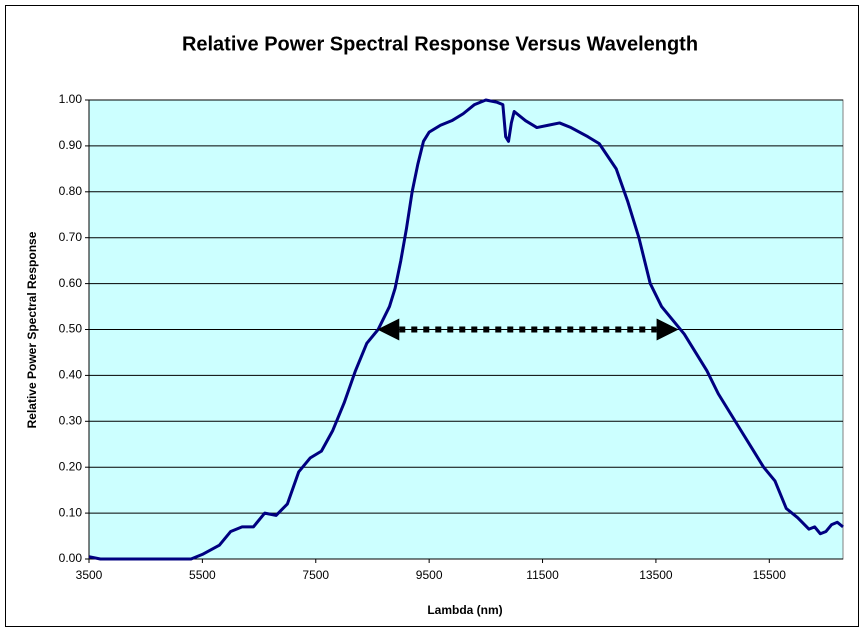 Image resolution: width=865 pixels, height=631 pixels. What do you see at coordinates (71, 512) in the screenshot?
I see `y-tick-label: 0.10` at bounding box center [71, 512].